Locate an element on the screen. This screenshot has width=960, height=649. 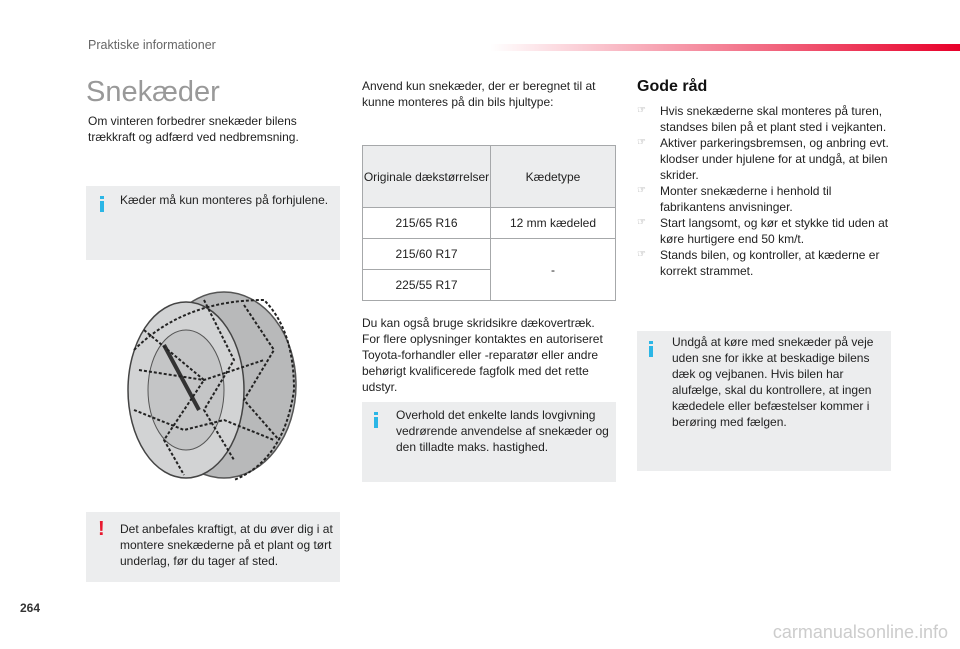
tips-title: Gode råd is located at coordinates (672, 86).